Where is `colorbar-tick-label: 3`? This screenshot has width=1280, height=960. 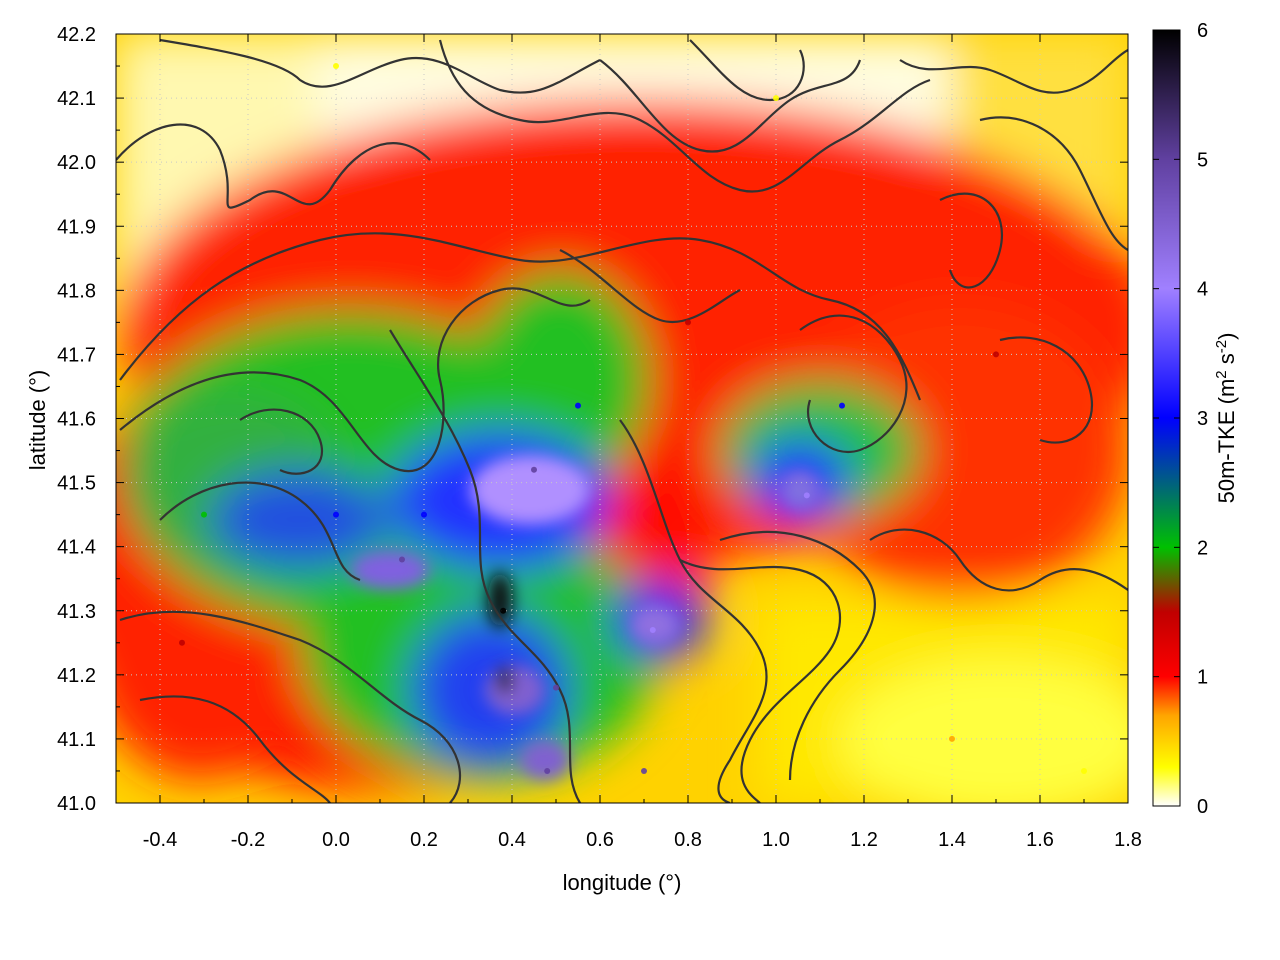 colorbar-tick-label: 3 is located at coordinates (1202, 419).